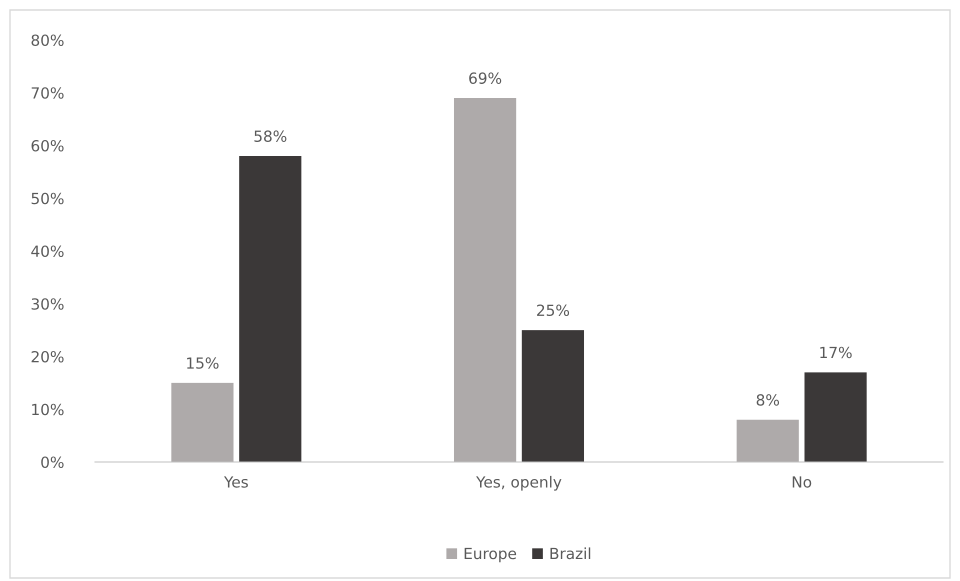  I want to click on x-tick-label: Yes, openly, so click(519, 483).